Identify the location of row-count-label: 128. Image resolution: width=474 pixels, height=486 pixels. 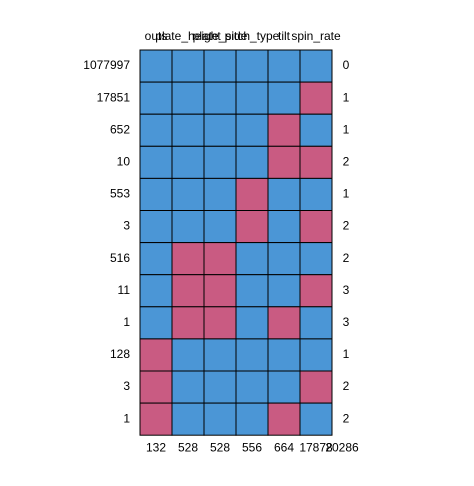
(120, 354).